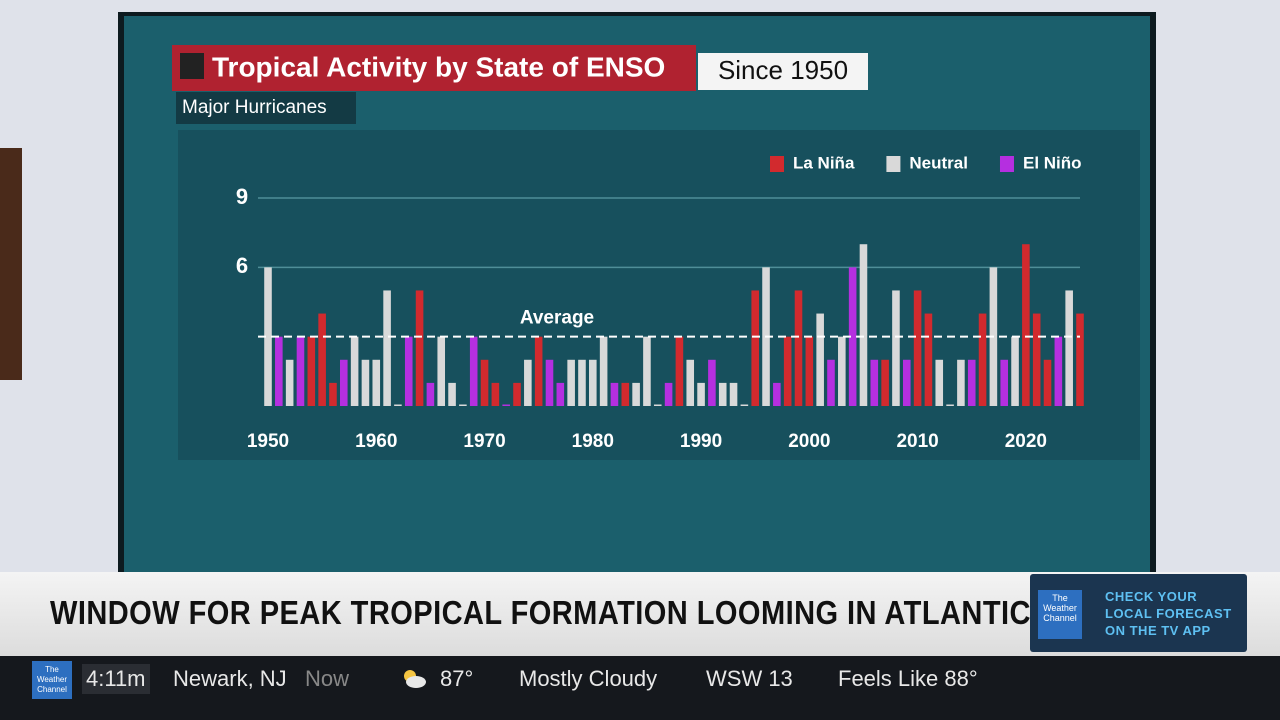 Image resolution: width=1280 pixels, height=720 pixels. Describe the element at coordinates (11, 264) in the screenshot. I see `side-monitor` at that location.